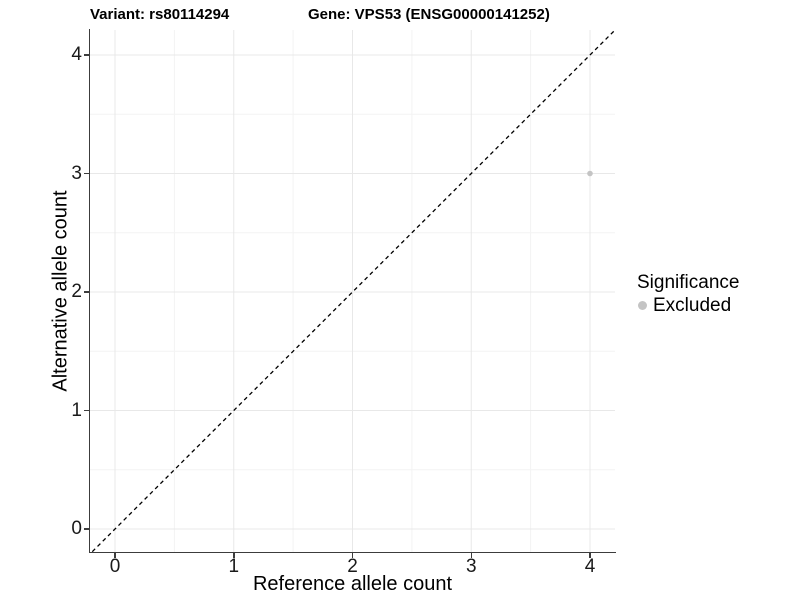  What do you see at coordinates (688, 282) in the screenshot?
I see `legend-title: Significance` at bounding box center [688, 282].